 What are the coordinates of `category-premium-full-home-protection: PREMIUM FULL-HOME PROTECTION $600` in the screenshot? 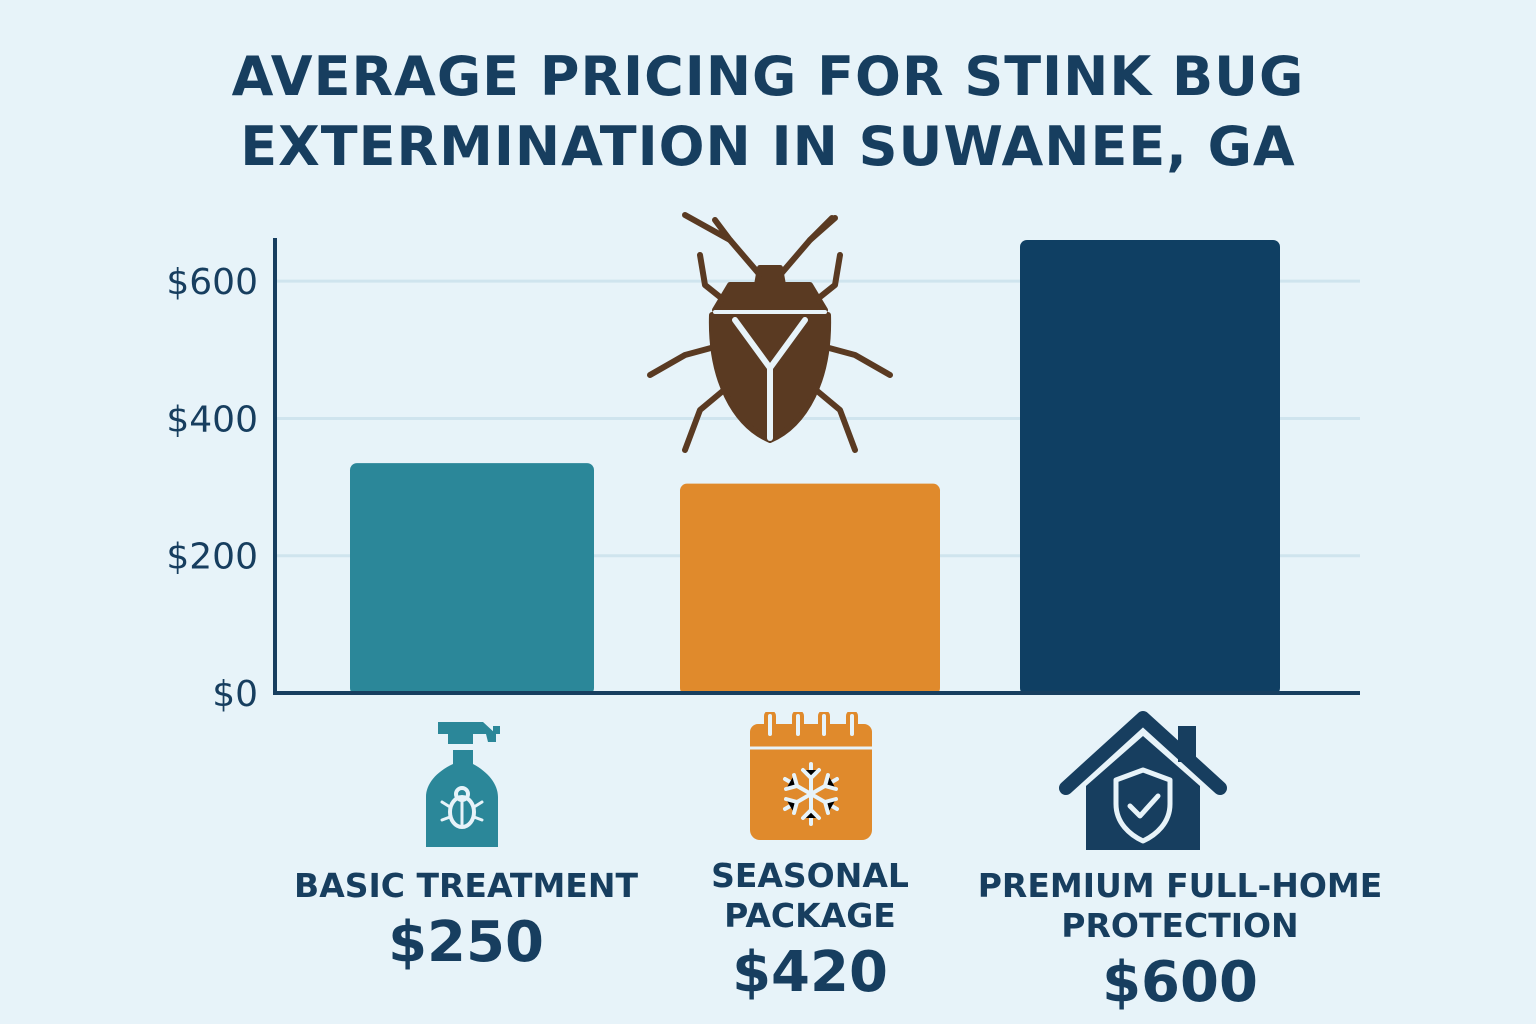 It's located at (1180, 942).